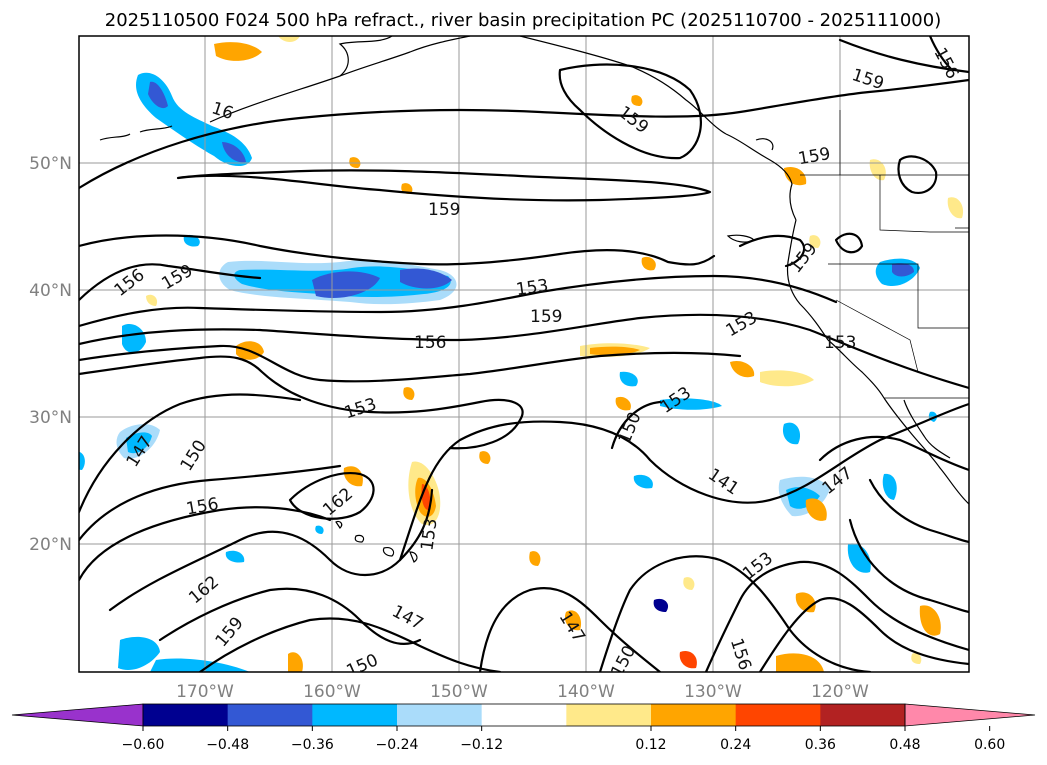 This screenshot has height=765, width=1047. What do you see at coordinates (481, 745) in the screenshot?
I see `colorbar-tick-label: −0.12` at bounding box center [481, 745].